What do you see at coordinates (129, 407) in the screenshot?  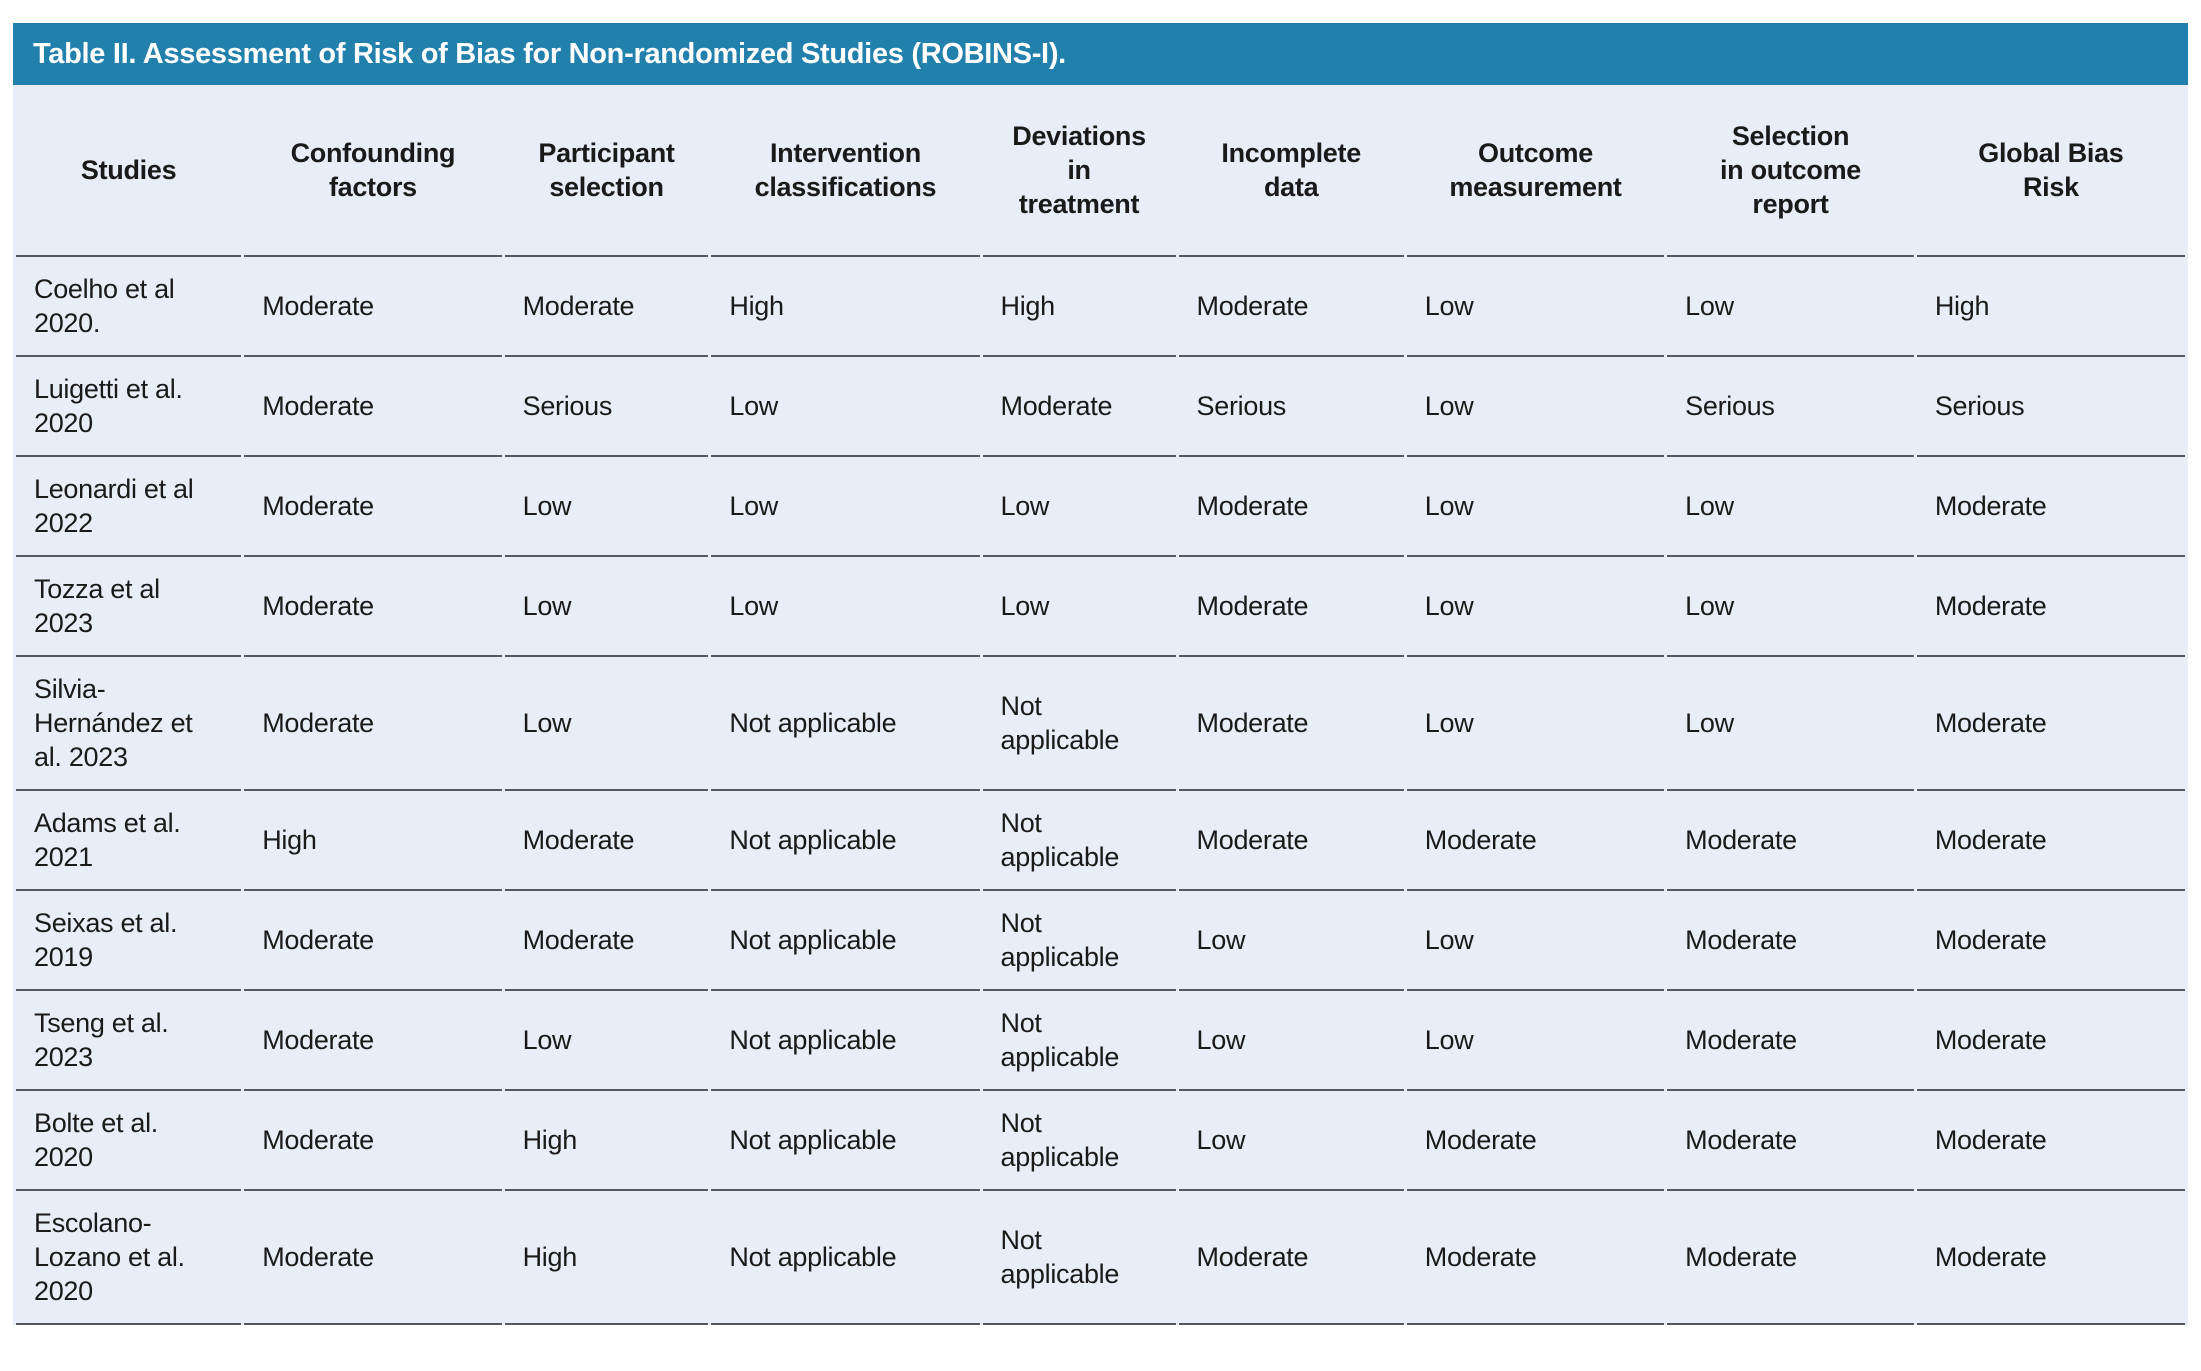 I see `study-cell: Luigetti et al. 2020` at bounding box center [129, 407].